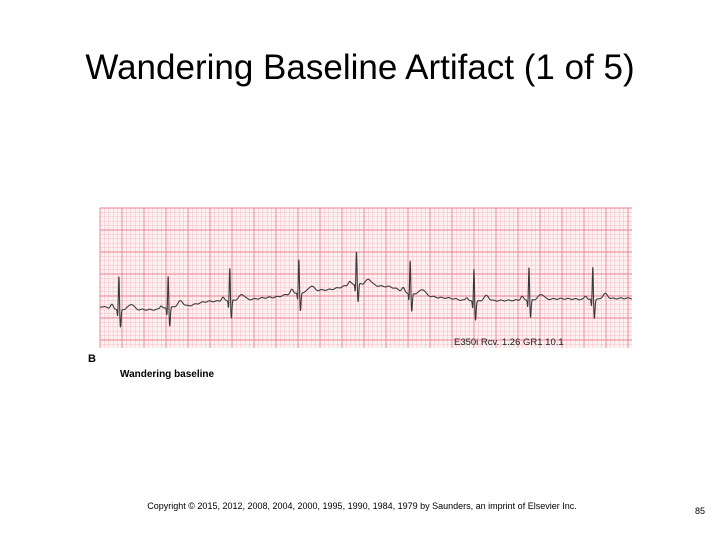  I want to click on page-number: 85, so click(699, 511).